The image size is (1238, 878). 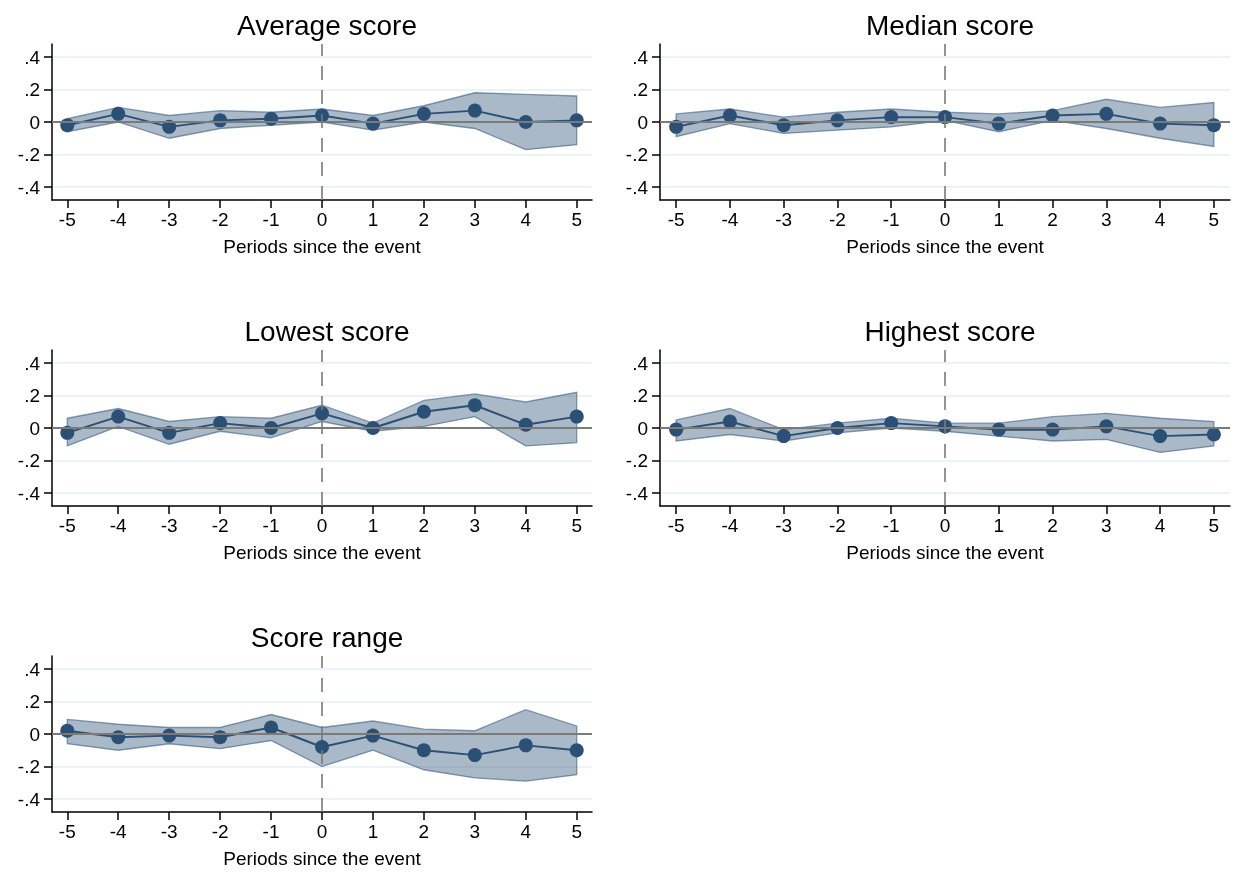 What do you see at coordinates (950, 331) in the screenshot?
I see `chart-title: Highest score` at bounding box center [950, 331].